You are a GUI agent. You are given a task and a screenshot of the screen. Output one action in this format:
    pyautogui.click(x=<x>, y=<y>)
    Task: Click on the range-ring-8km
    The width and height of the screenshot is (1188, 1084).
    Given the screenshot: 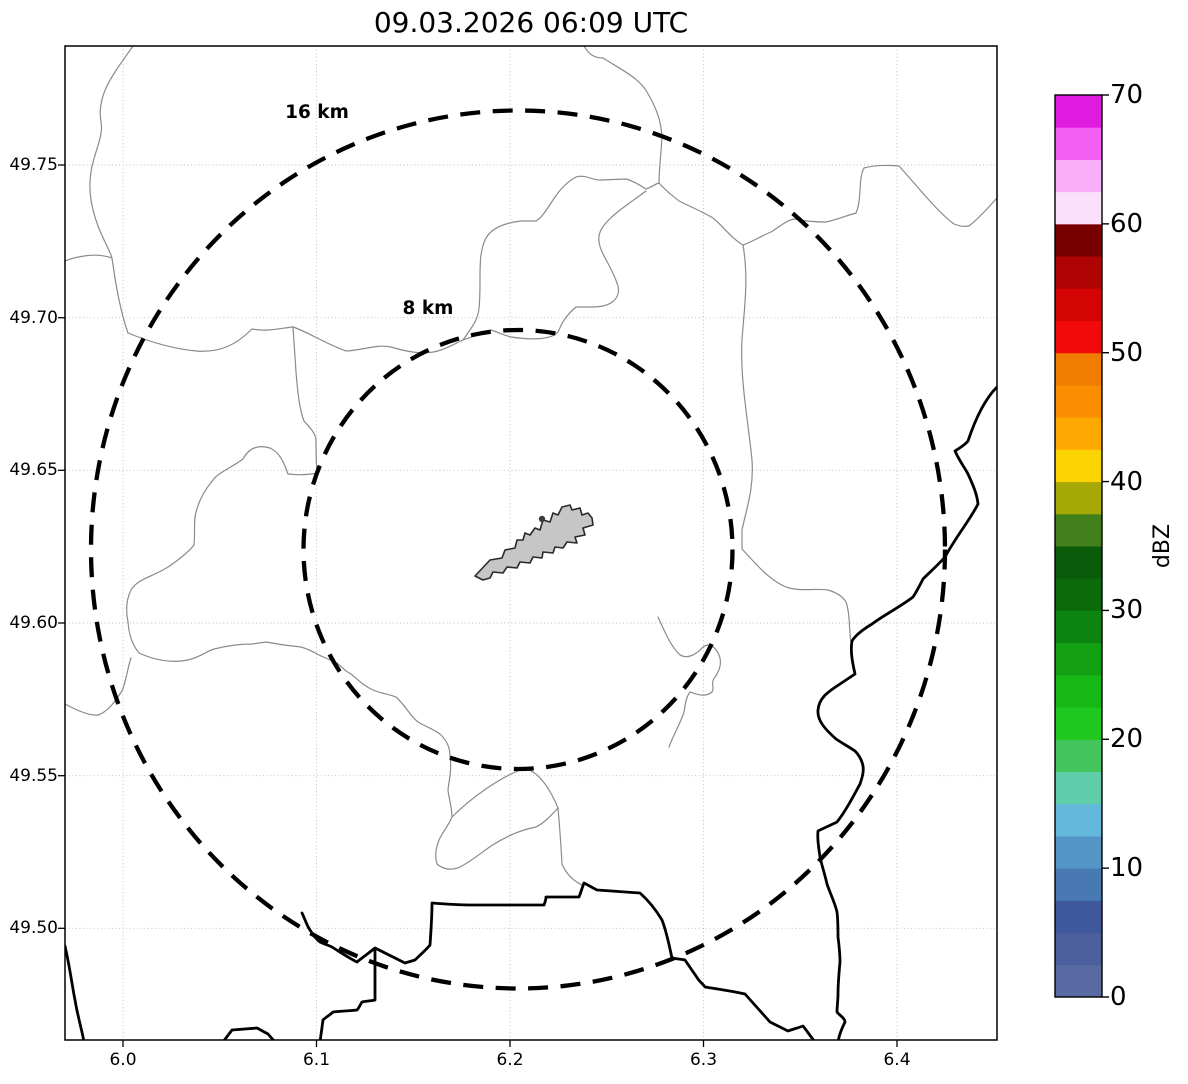 What is the action you would take?
    pyautogui.click(x=518, y=549)
    